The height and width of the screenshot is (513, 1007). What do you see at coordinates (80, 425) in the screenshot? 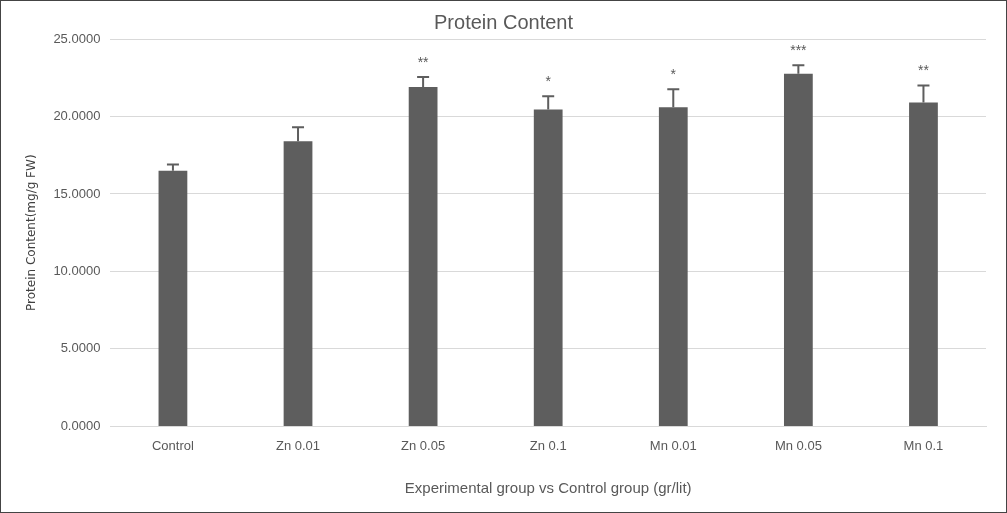
I see `y-tick-label: 0.0000` at bounding box center [80, 425].